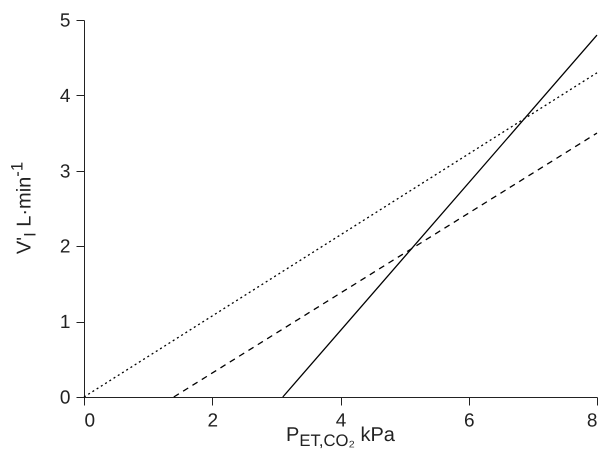 This screenshot has width=604, height=466. What do you see at coordinates (65, 96) in the screenshot?
I see `y-tick-label: 4` at bounding box center [65, 96].